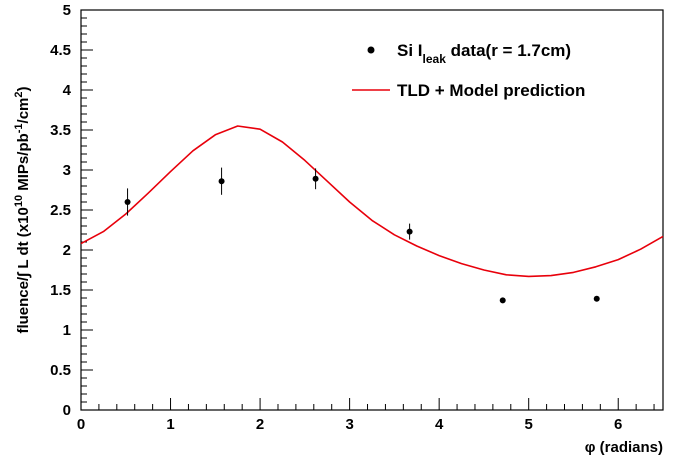 This screenshot has width=681, height=459. What do you see at coordinates (410, 50) in the screenshot?
I see `legend-label-data-prefix: Si I` at bounding box center [410, 50].